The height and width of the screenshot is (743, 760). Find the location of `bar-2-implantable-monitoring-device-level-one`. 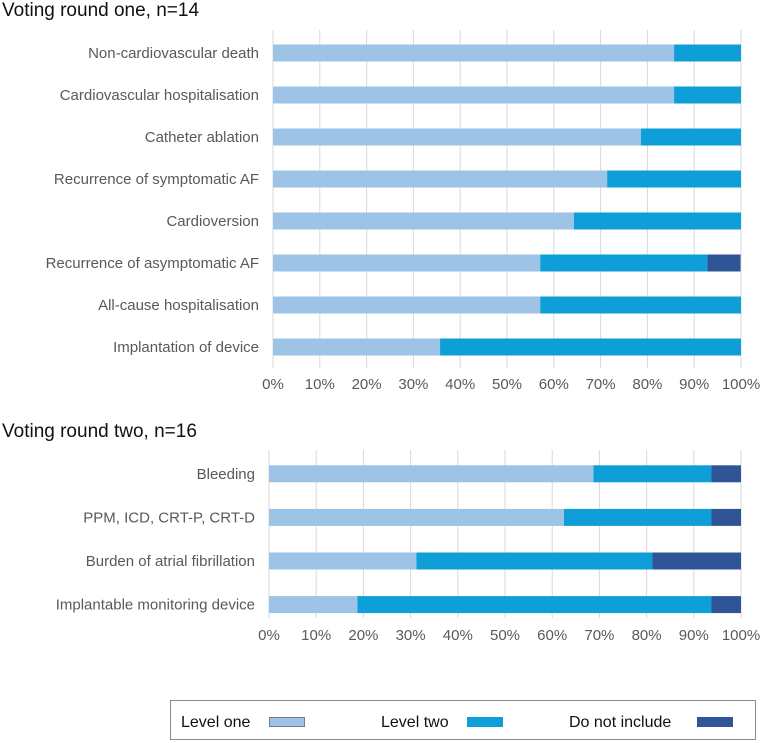

bar-2-implantable-monitoring-device-level-one is located at coordinates (313, 605).